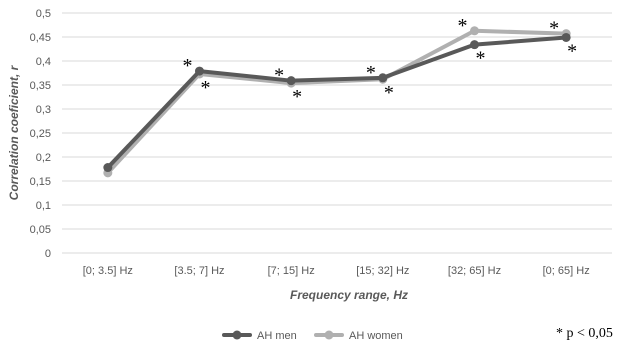  I want to click on legend-label: AH women, so click(376, 336).